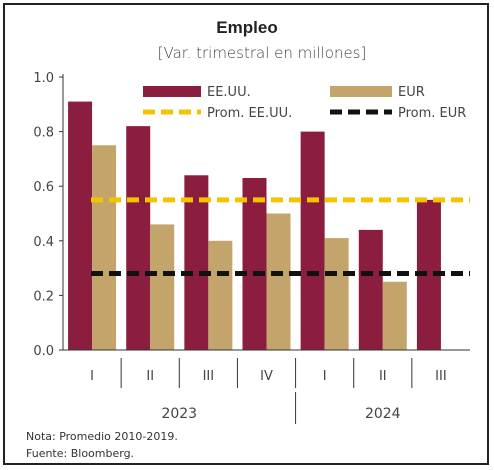 Image resolution: width=494 pixels, height=470 pixels. Describe the element at coordinates (43, 296) in the screenshot. I see `y-tick-label: 0.2` at that location.